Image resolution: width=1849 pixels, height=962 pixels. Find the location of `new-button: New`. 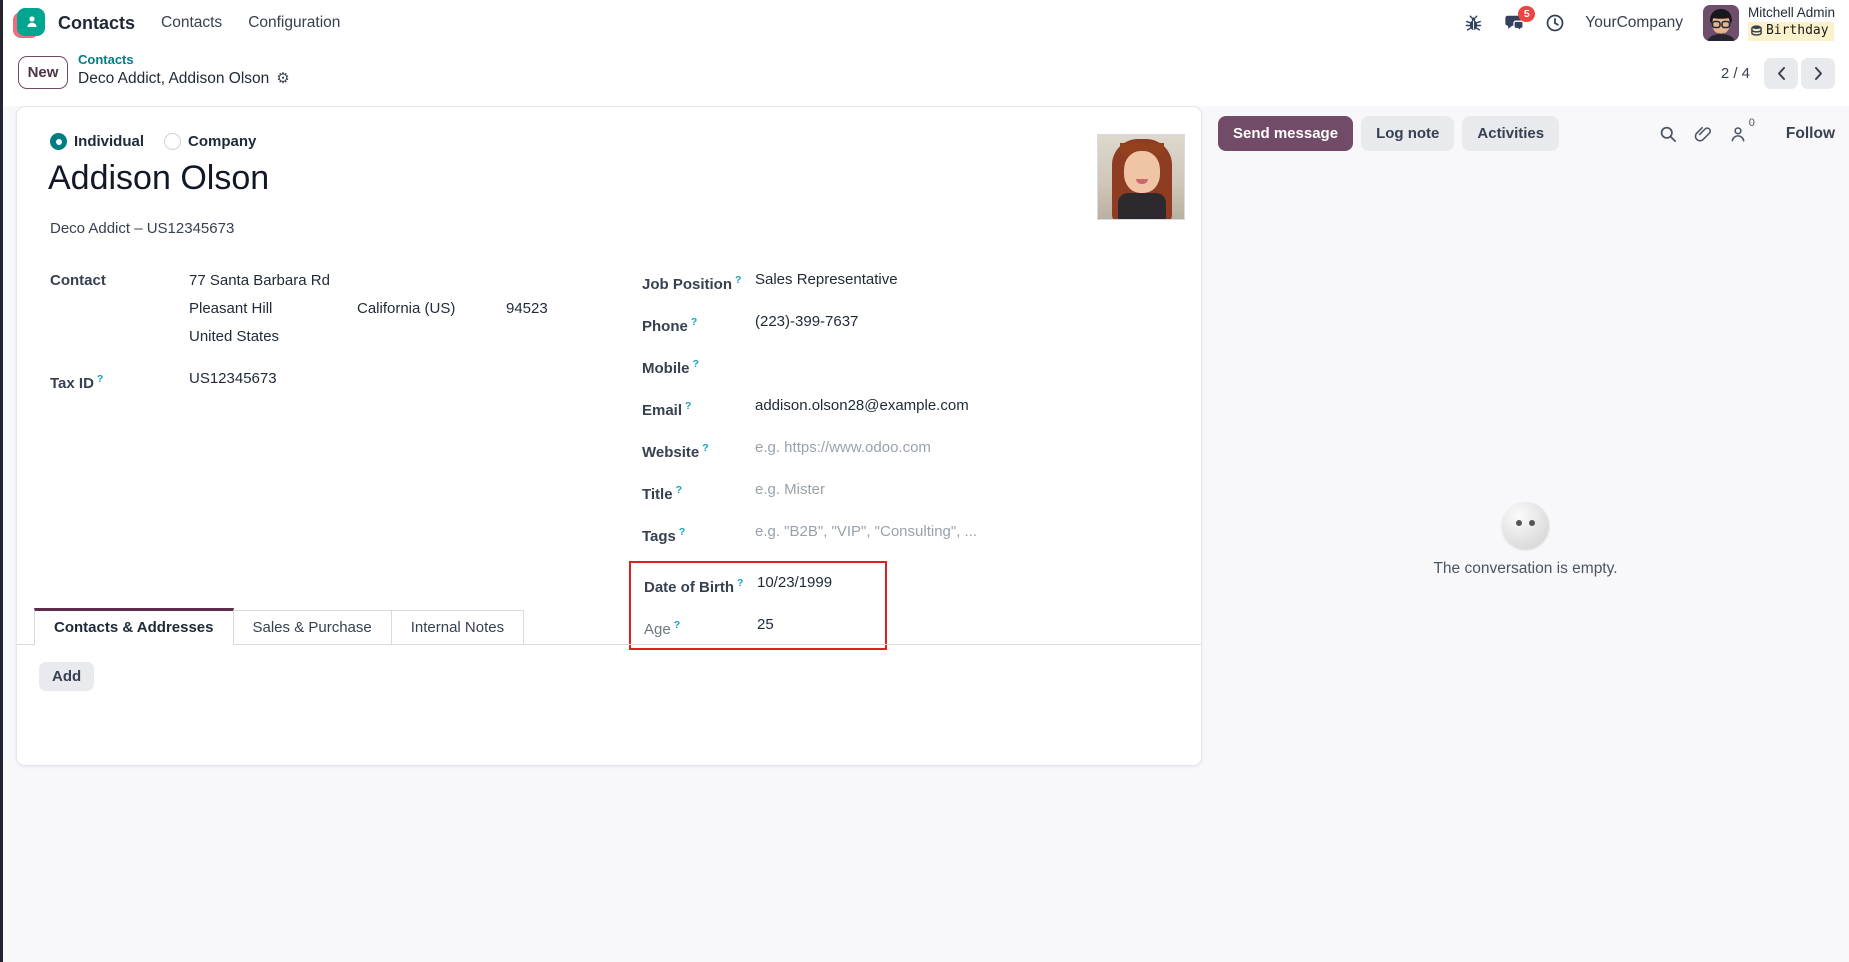

new-button: New is located at coordinates (43, 72).